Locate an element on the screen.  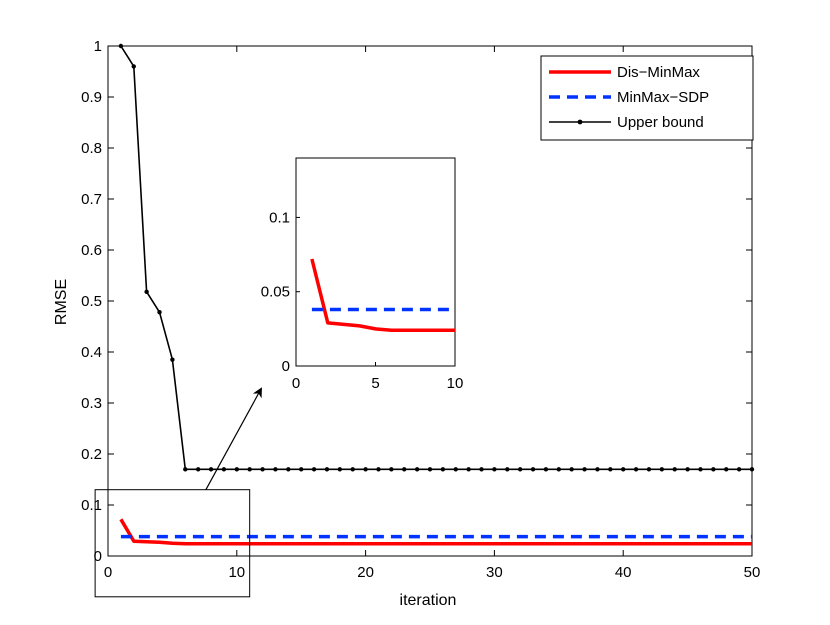
legend: Dis−MinMax MinMax−SDP Upper bound is located at coordinates (647, 98).